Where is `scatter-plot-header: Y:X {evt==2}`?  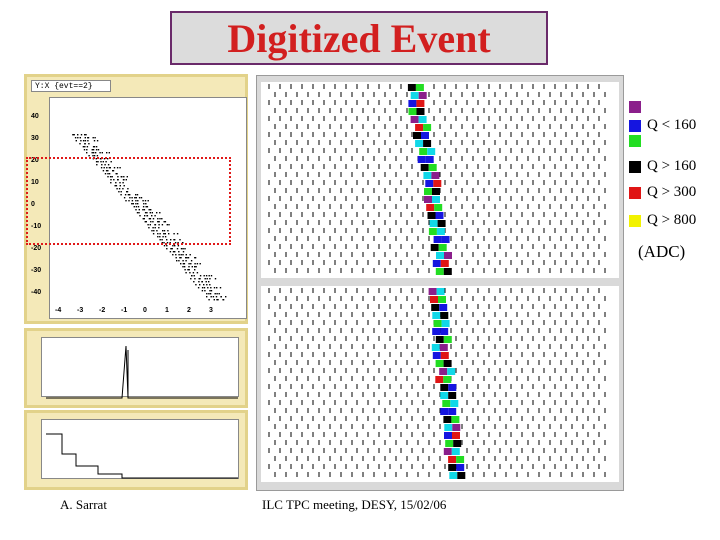
scatter-plot-header: Y:X {evt==2} is located at coordinates (71, 86).